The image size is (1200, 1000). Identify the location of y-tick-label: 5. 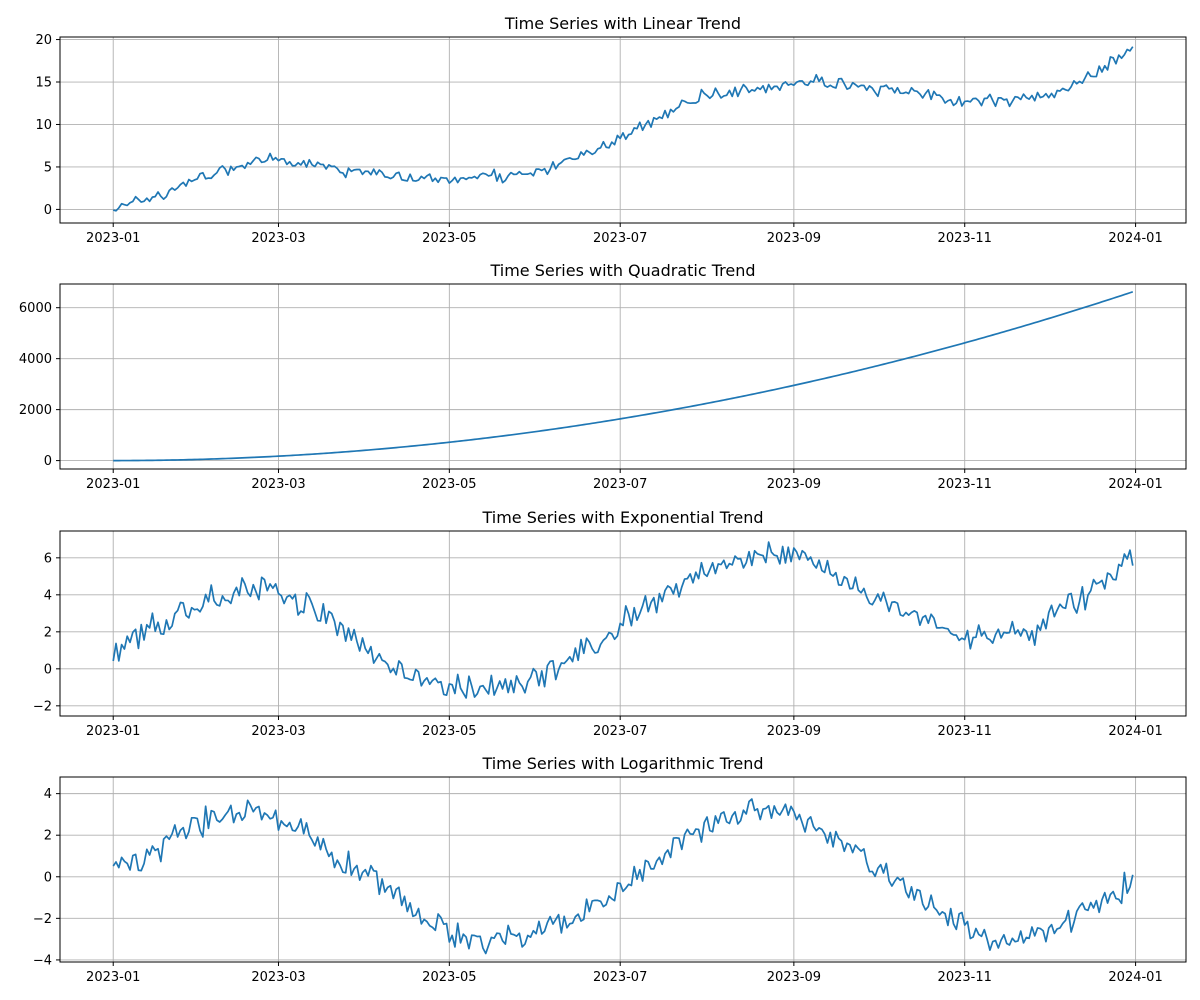
(48, 167).